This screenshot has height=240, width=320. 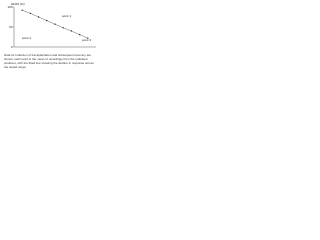 What do you see at coordinates (12, 47) in the screenshot?
I see `y-tick-label: 0` at bounding box center [12, 47].